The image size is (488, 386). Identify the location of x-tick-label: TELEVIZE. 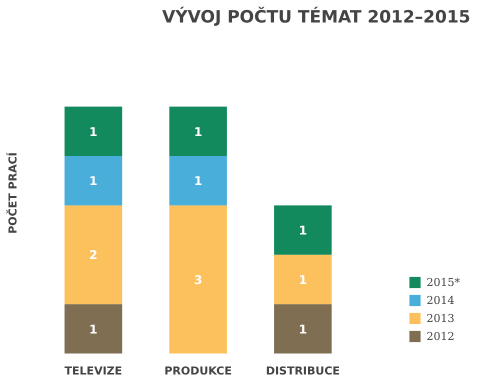
(93, 371).